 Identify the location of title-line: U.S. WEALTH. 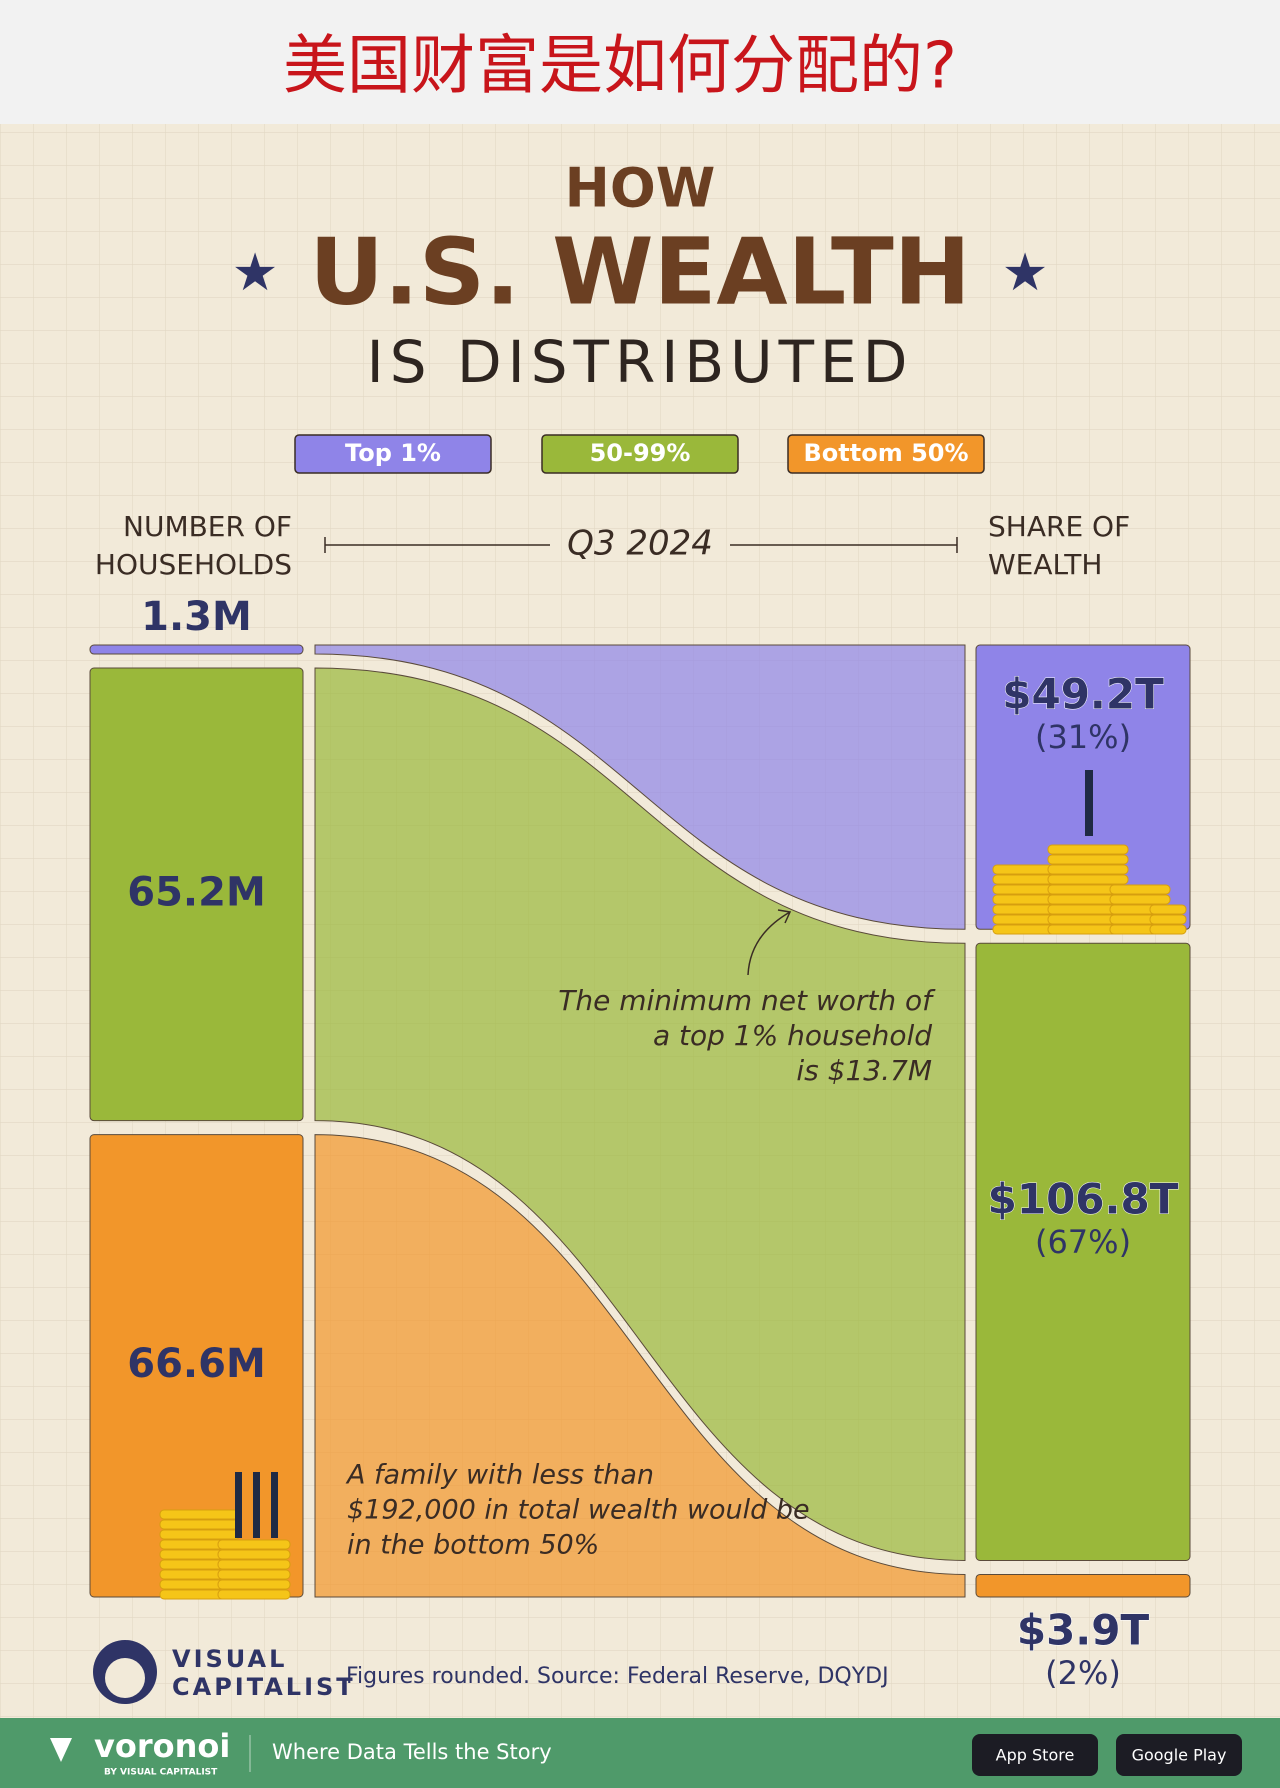
(640, 271).